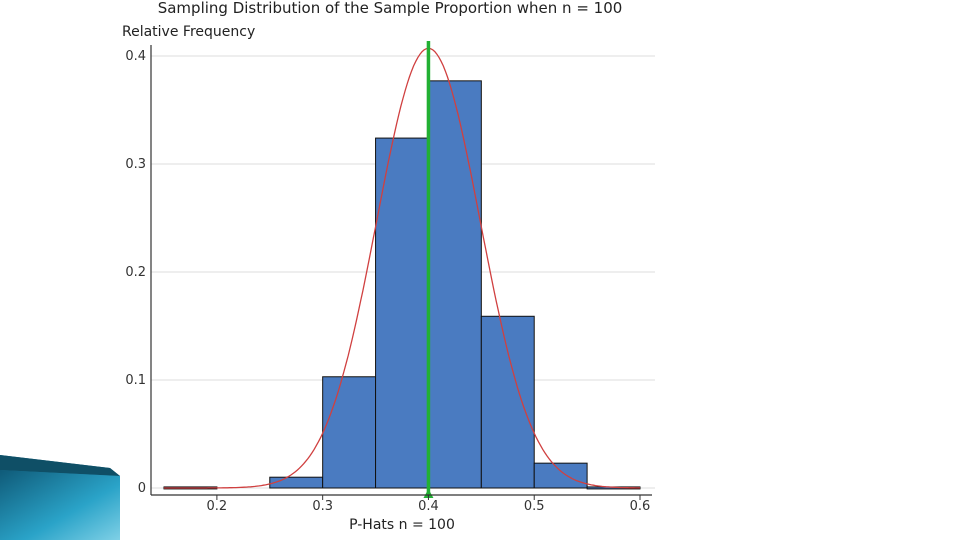 This screenshot has width=960, height=540. What do you see at coordinates (402, 525) in the screenshot?
I see `x-axis-label: P-Hats n = 100` at bounding box center [402, 525].